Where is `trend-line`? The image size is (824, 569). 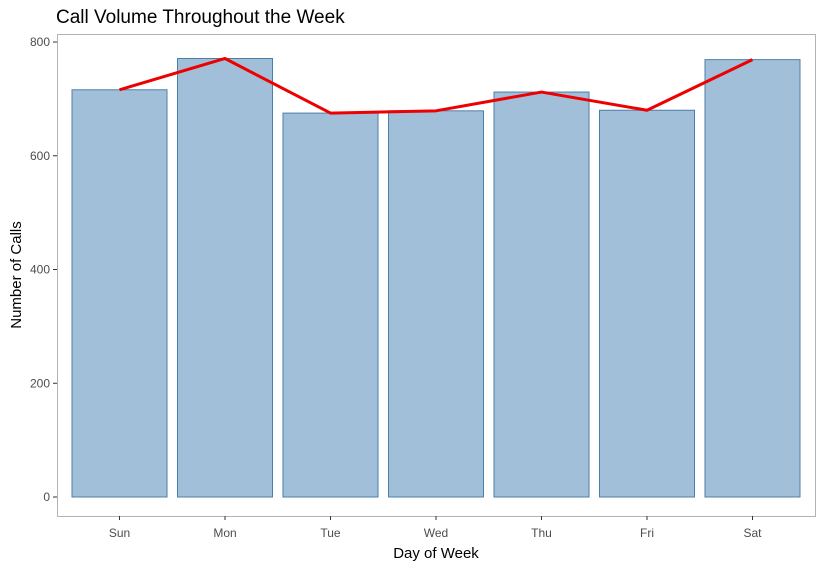
trend-line is located at coordinates (436, 85).